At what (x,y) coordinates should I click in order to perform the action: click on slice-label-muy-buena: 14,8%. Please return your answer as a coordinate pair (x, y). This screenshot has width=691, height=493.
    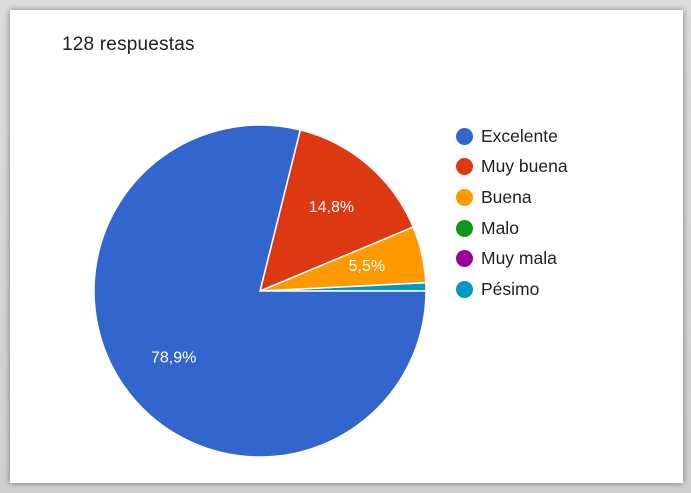
    Looking at the image, I should click on (331, 207).